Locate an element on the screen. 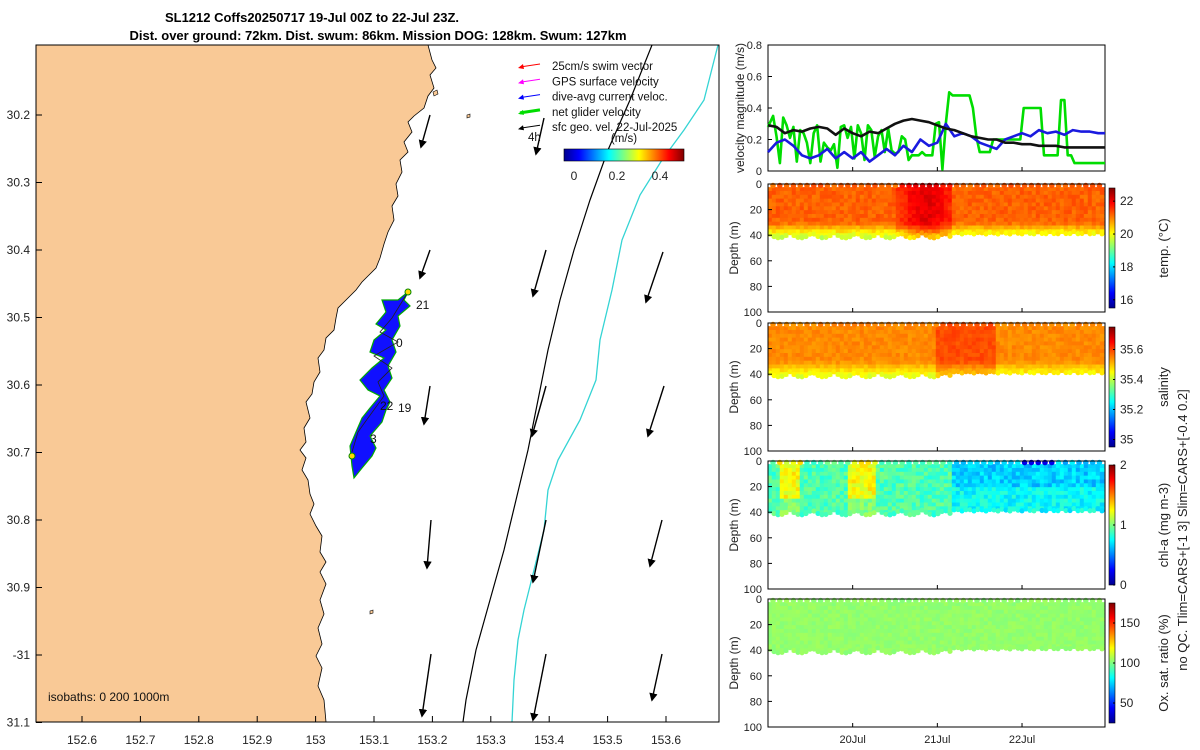  map-colorbar-tick-2: 0.4 is located at coordinates (660, 176).